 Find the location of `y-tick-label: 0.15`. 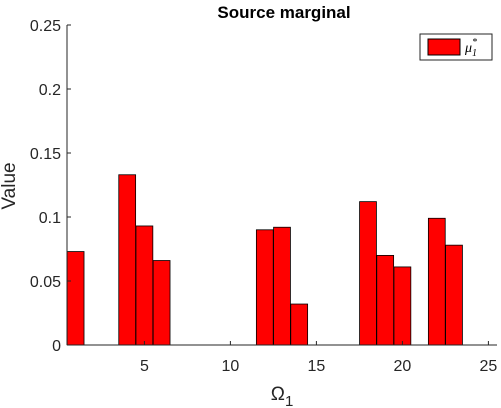

y-tick-label: 0.15 is located at coordinates (45, 154).